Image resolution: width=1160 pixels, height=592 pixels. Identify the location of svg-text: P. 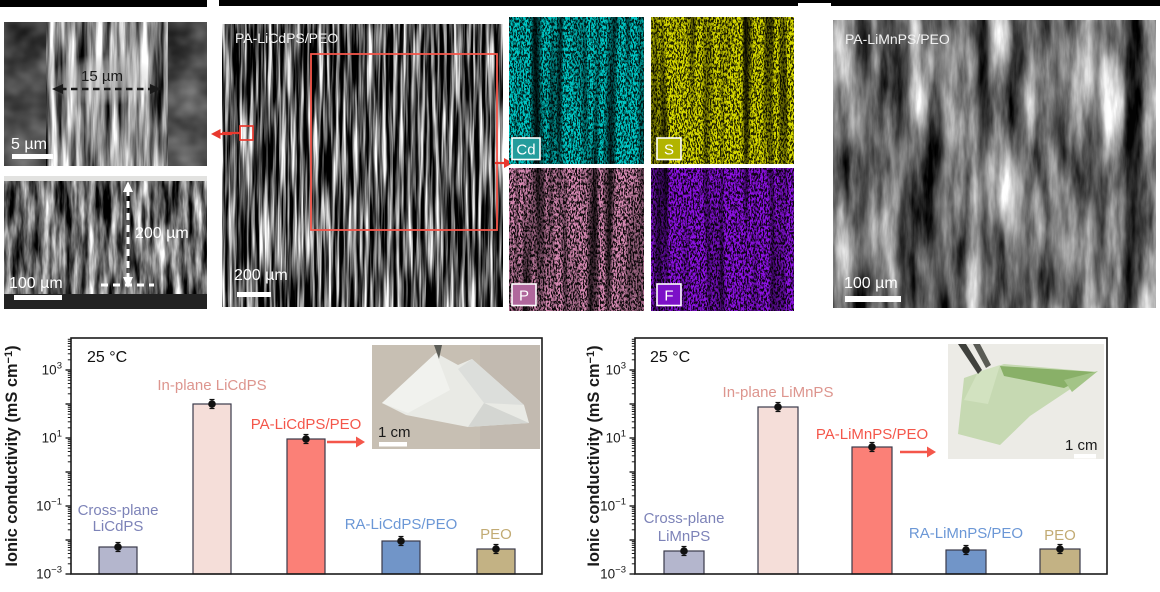
(524, 296).